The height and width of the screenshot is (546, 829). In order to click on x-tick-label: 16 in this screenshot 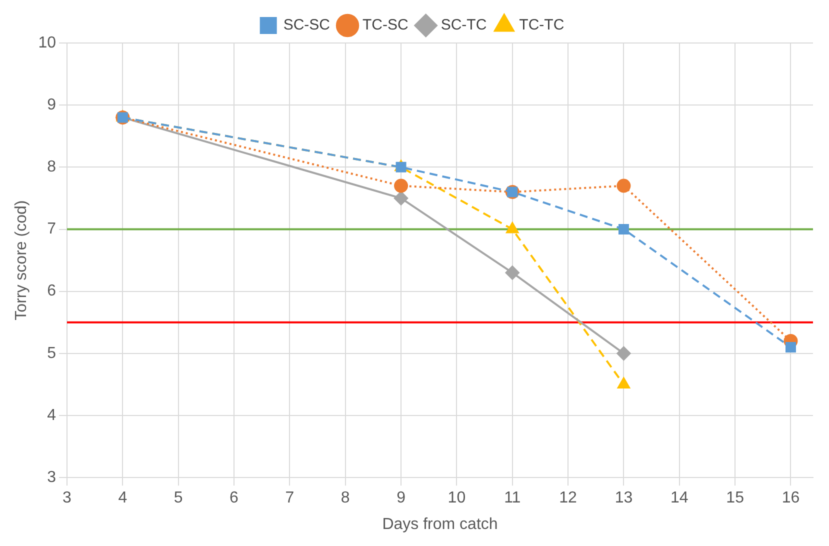, I will do `click(791, 498)`.